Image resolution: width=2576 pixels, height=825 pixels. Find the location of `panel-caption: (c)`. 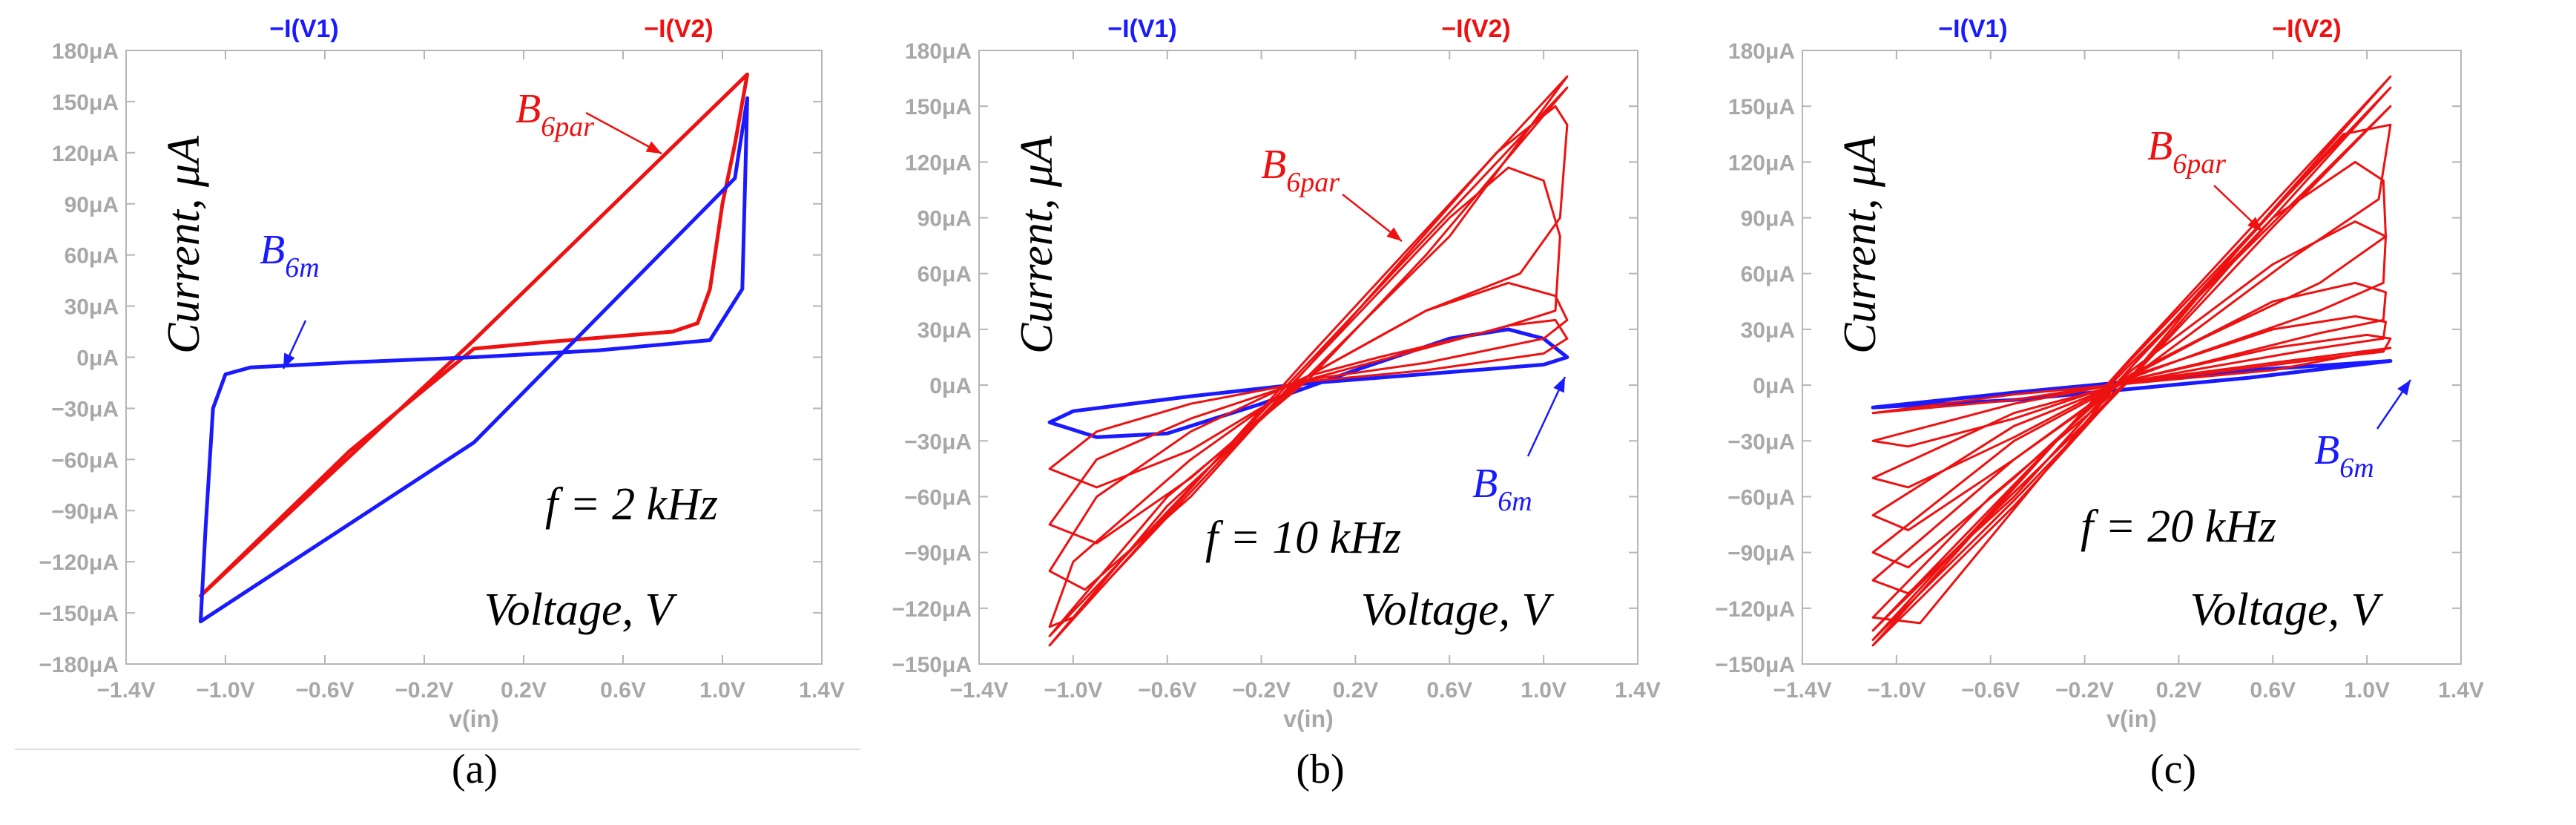

panel-caption: (c) is located at coordinates (2173, 769).